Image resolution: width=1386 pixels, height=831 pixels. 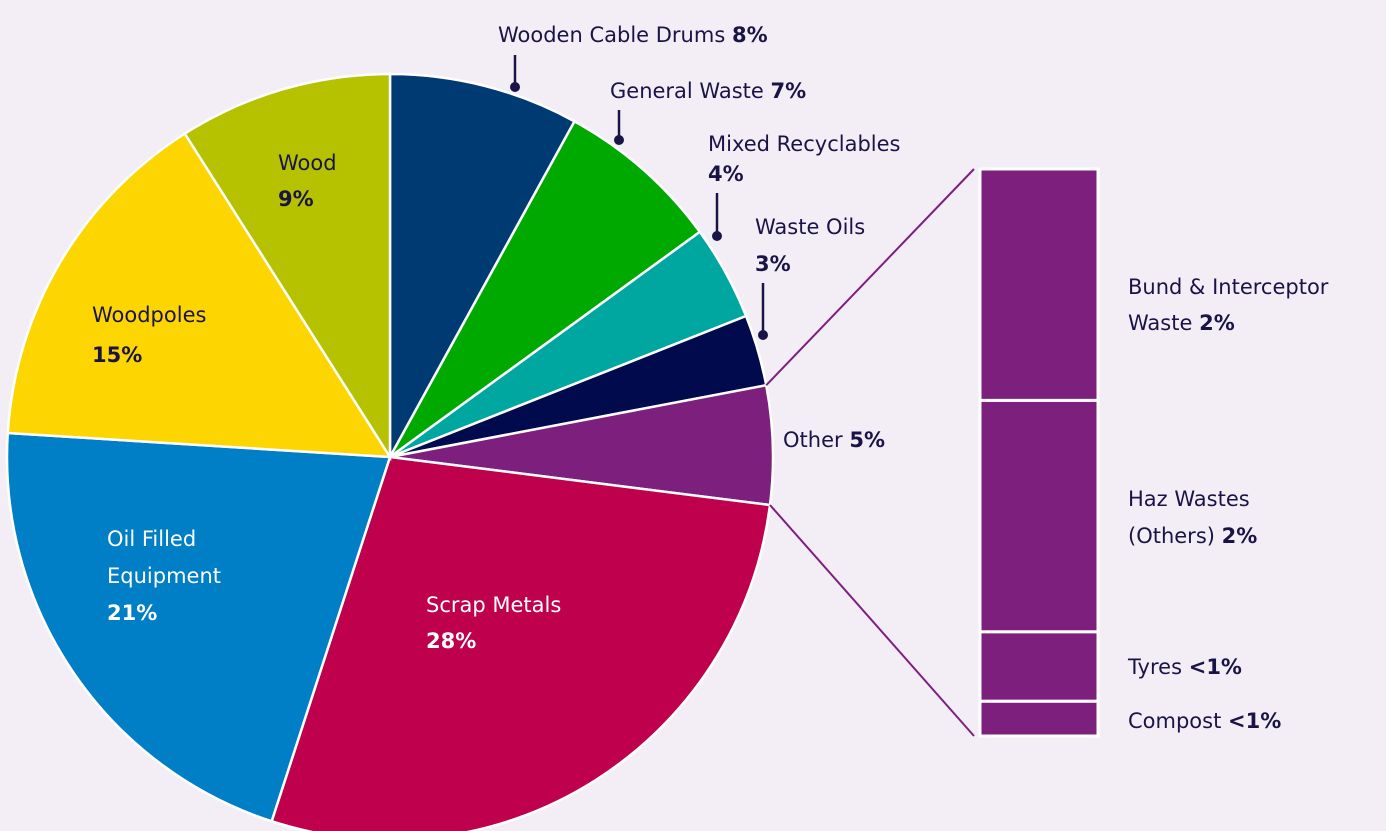 What do you see at coordinates (834, 440) in the screenshot?
I see `label-other: Other 5%` at bounding box center [834, 440].